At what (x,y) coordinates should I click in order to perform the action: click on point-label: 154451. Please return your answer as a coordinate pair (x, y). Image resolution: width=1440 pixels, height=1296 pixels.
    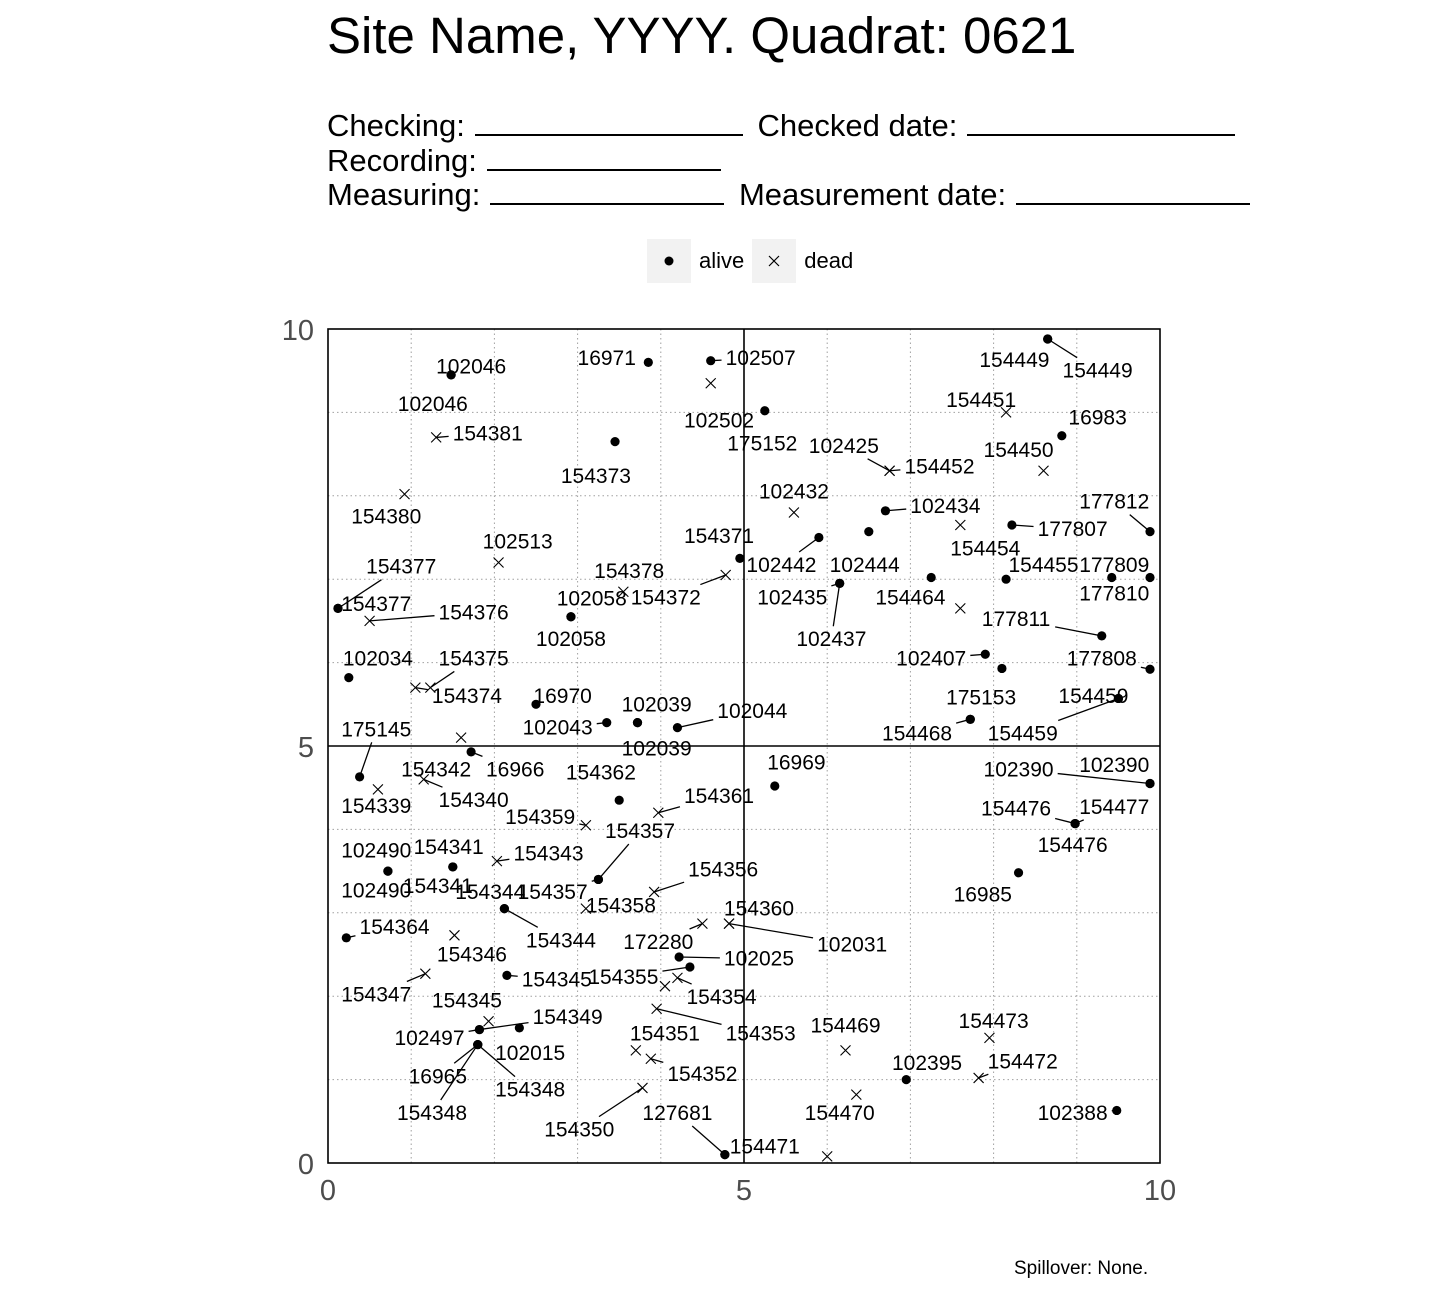
    Looking at the image, I should click on (981, 400).